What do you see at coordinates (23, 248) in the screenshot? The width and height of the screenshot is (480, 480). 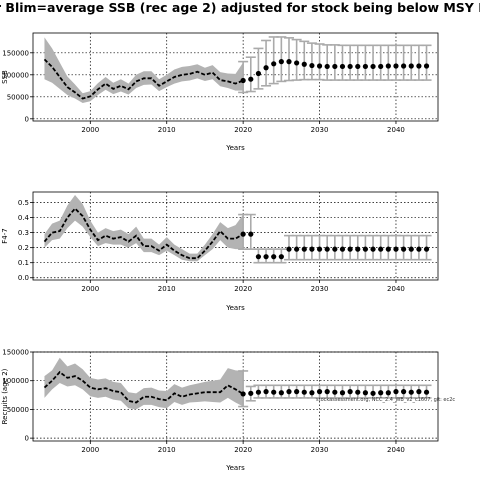 I see `y-tick-label: 0.2` at bounding box center [23, 248].